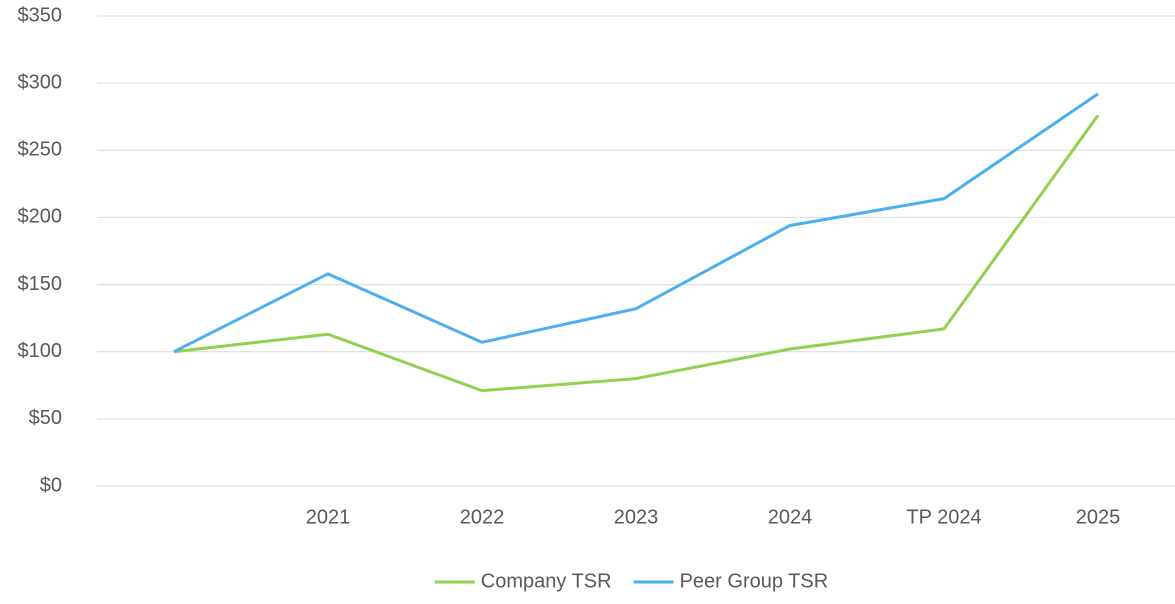 This screenshot has width=1175, height=604. Describe the element at coordinates (943, 517) in the screenshot. I see `x-tick-label: TP 2024` at that location.